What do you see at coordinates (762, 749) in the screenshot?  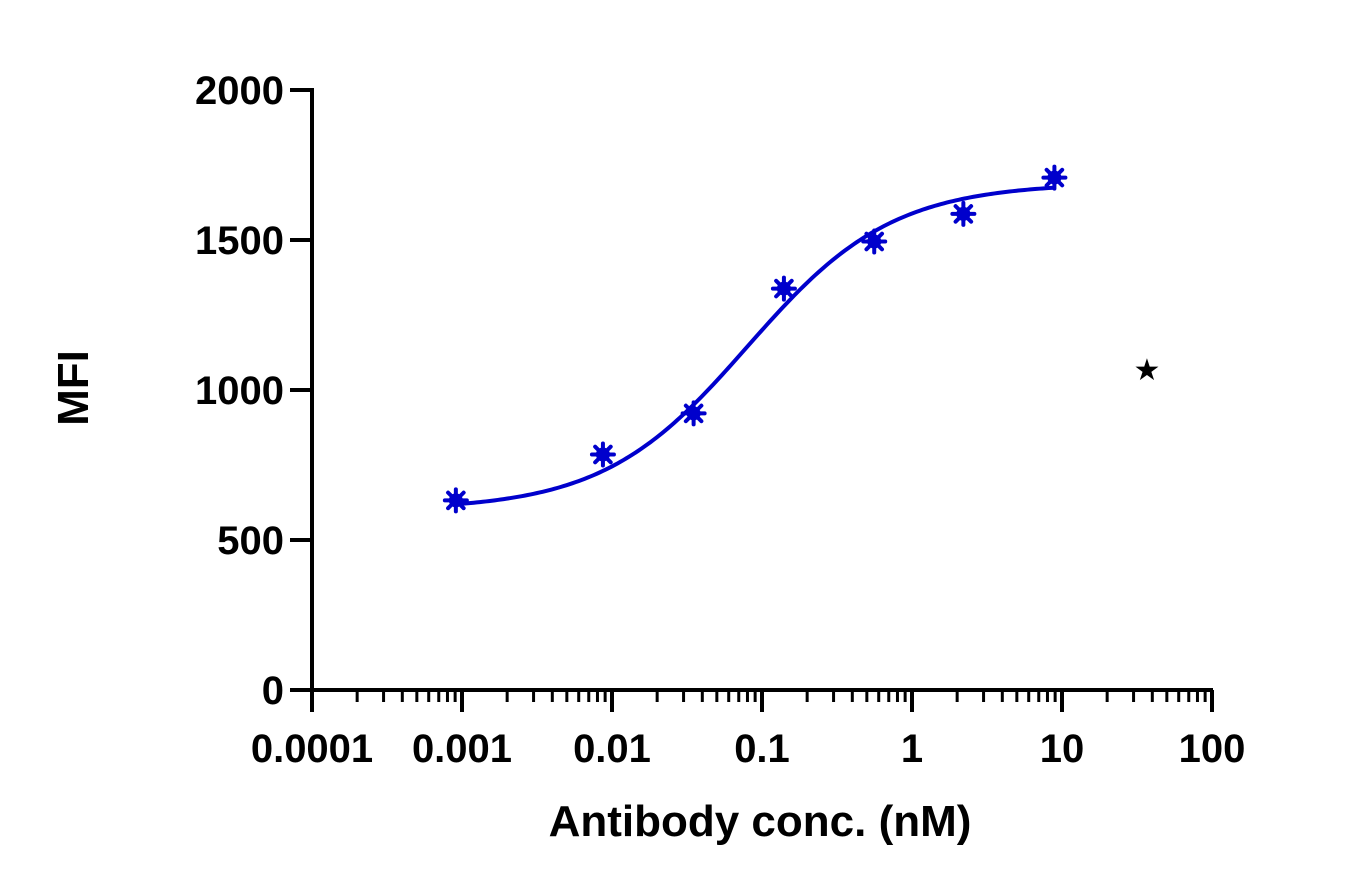 I see `x-tick-label: 0.1` at bounding box center [762, 749].